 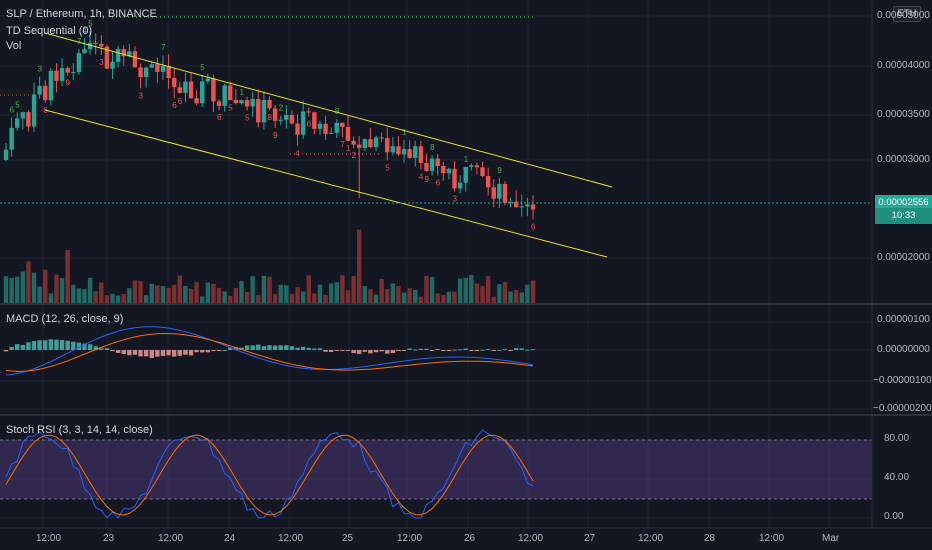 I want to click on currency-tag: ETH, so click(x=907, y=14).